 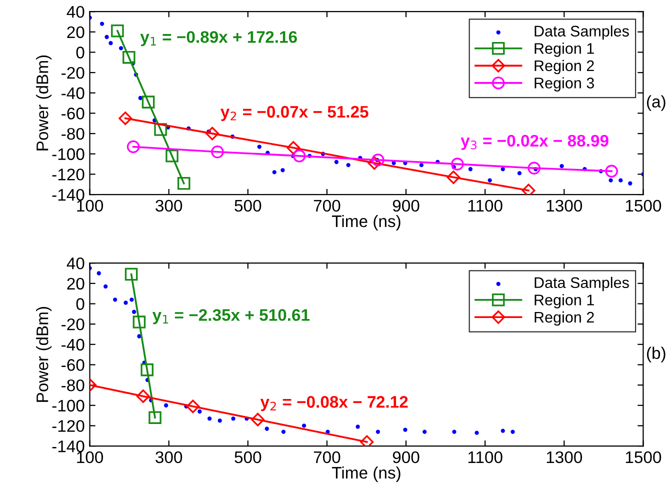 I want to click on annotation: y$_{3}$ = −0.02x − 88.99, so click(x=534, y=142).